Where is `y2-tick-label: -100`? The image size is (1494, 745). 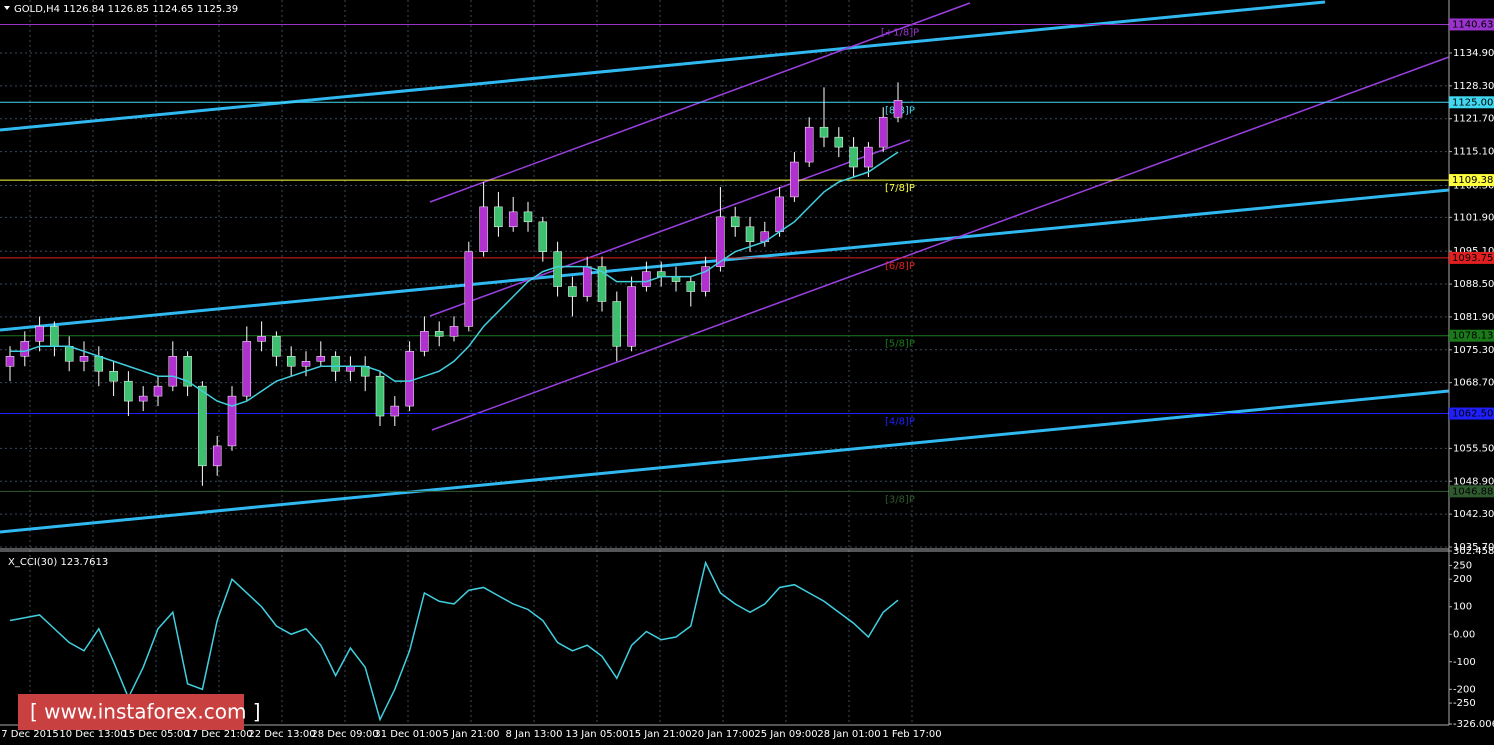 y2-tick-label: -100 is located at coordinates (1464, 662).